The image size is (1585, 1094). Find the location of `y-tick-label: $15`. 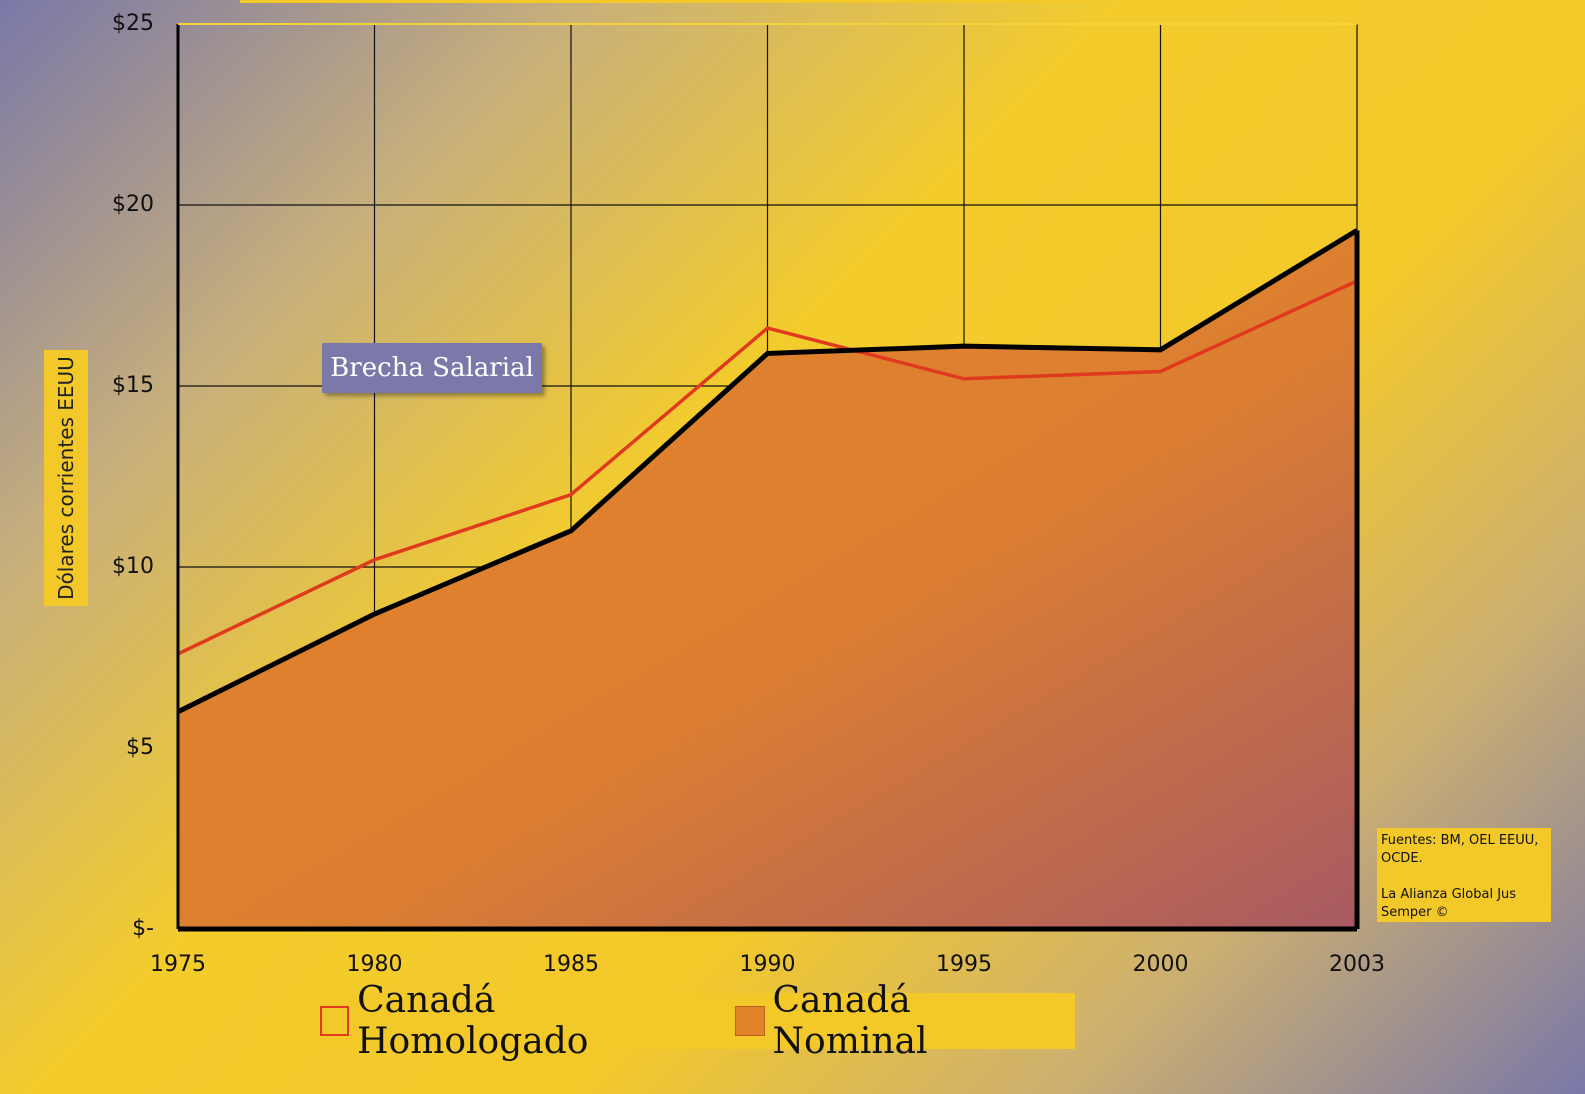

y-tick-label: $15 is located at coordinates (133, 385).